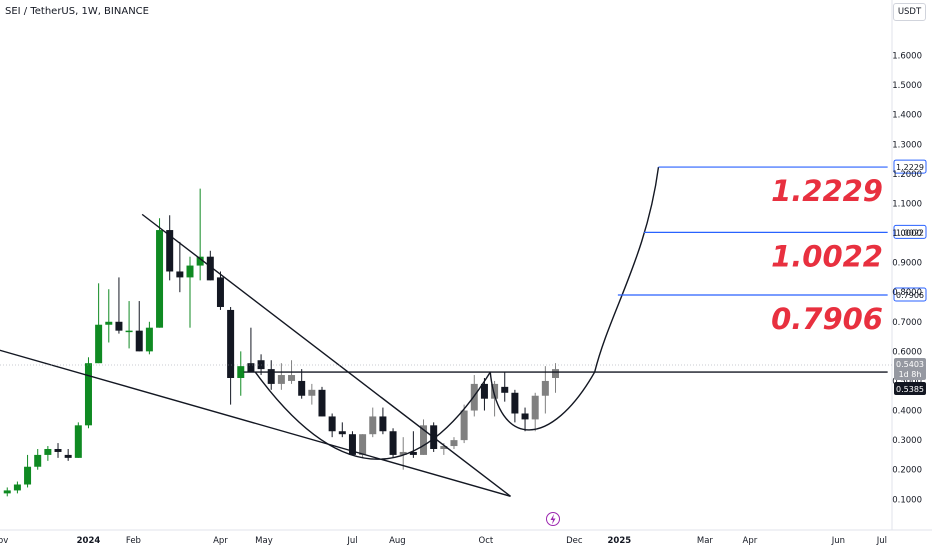 This screenshot has width=932, height=550. I want to click on event-layer, so click(553, 519).